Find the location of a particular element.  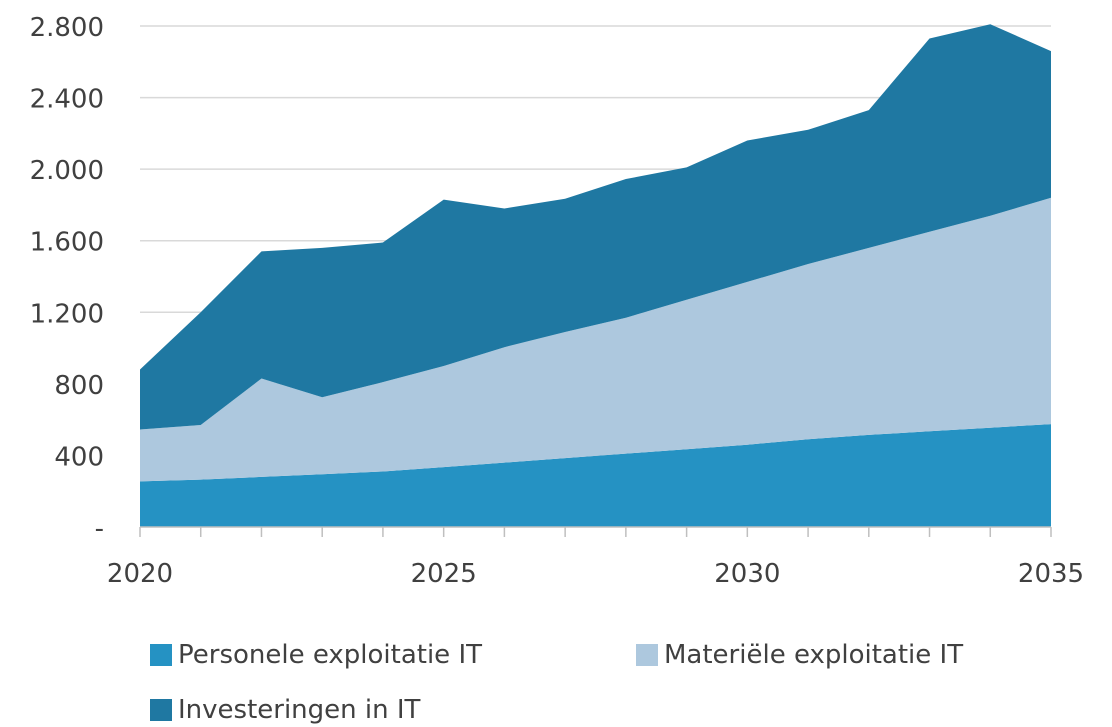

y-tick-label: 1.200 is located at coordinates (67, 314).